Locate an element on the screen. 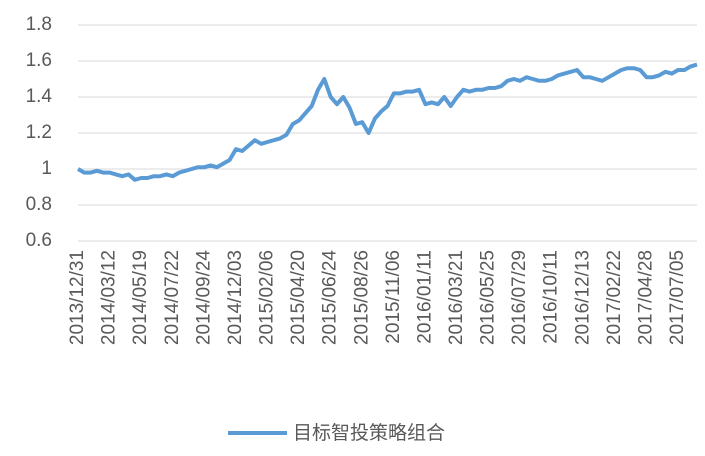 The image size is (705, 456). legend-label: 目标智投策略组合 is located at coordinates (369, 433).